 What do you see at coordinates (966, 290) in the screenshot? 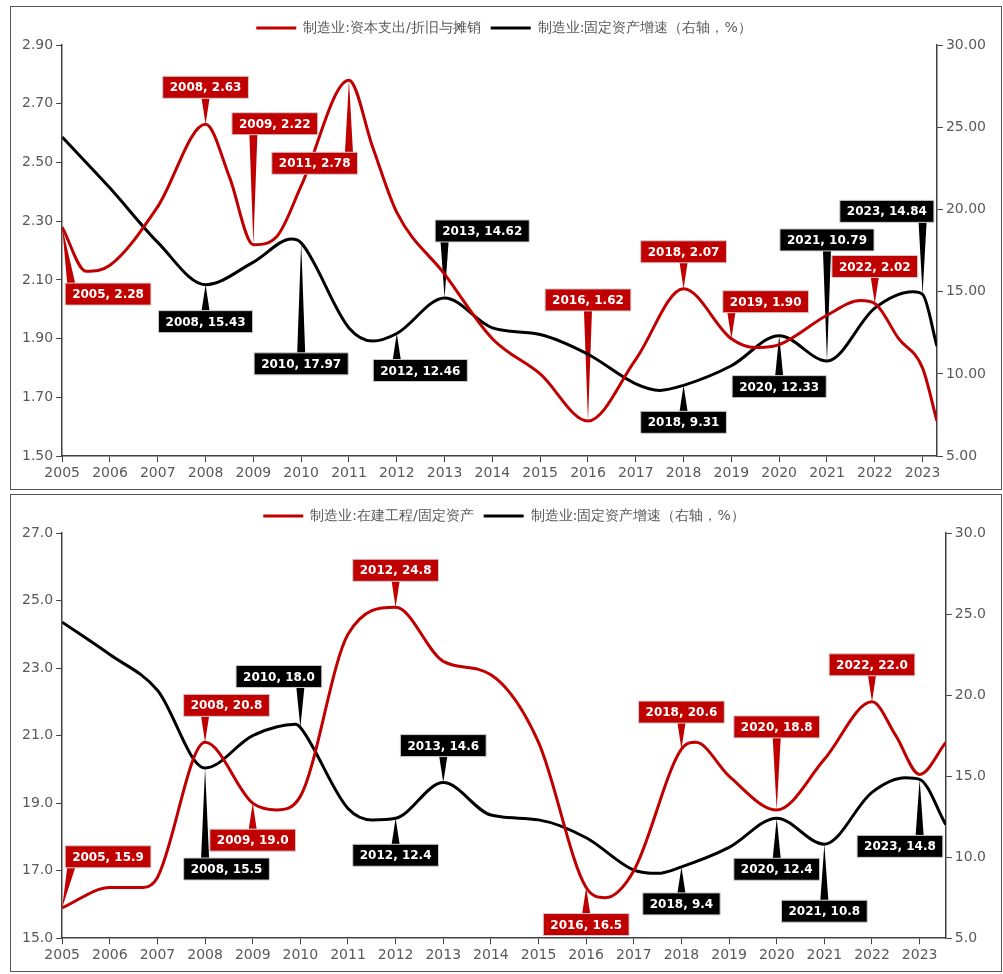
I see `y2-tick-label: 15.00` at bounding box center [966, 290].